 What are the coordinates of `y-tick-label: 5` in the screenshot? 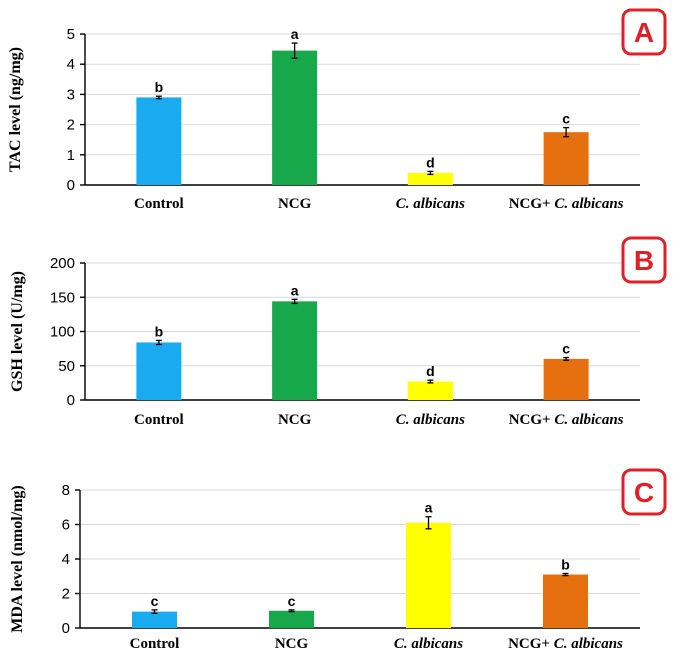 It's located at (71, 34).